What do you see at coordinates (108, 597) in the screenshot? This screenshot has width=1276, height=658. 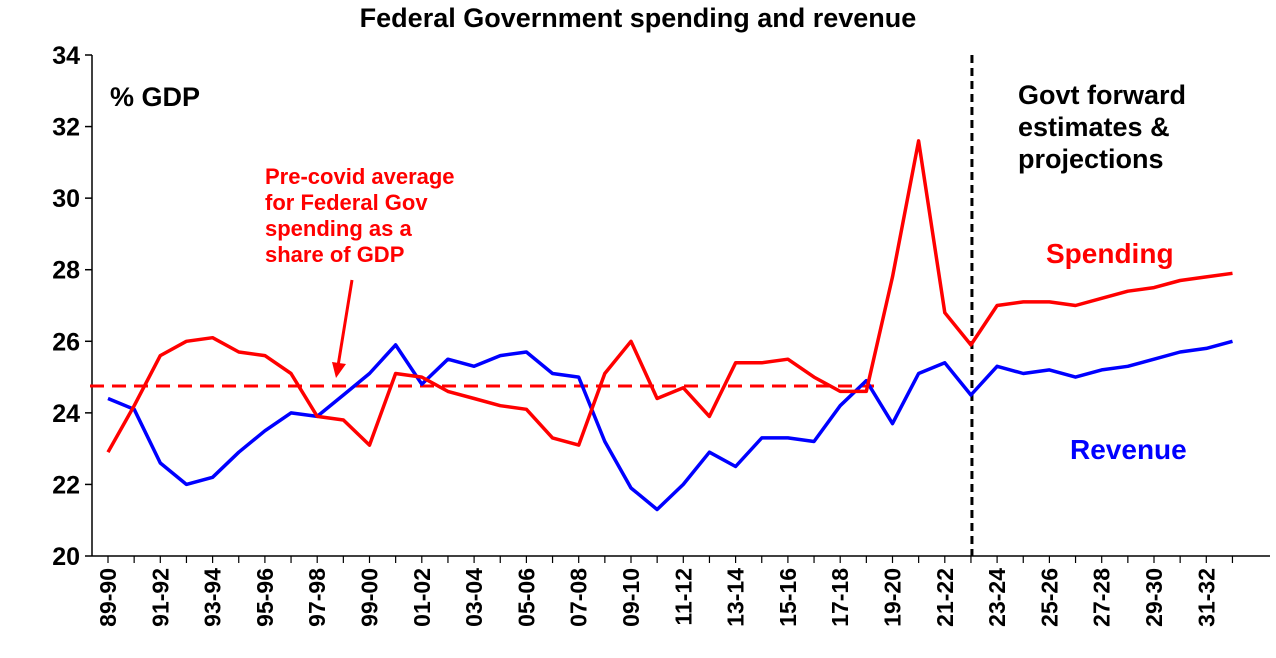 I see `x-tick-label: 89-90` at bounding box center [108, 597].